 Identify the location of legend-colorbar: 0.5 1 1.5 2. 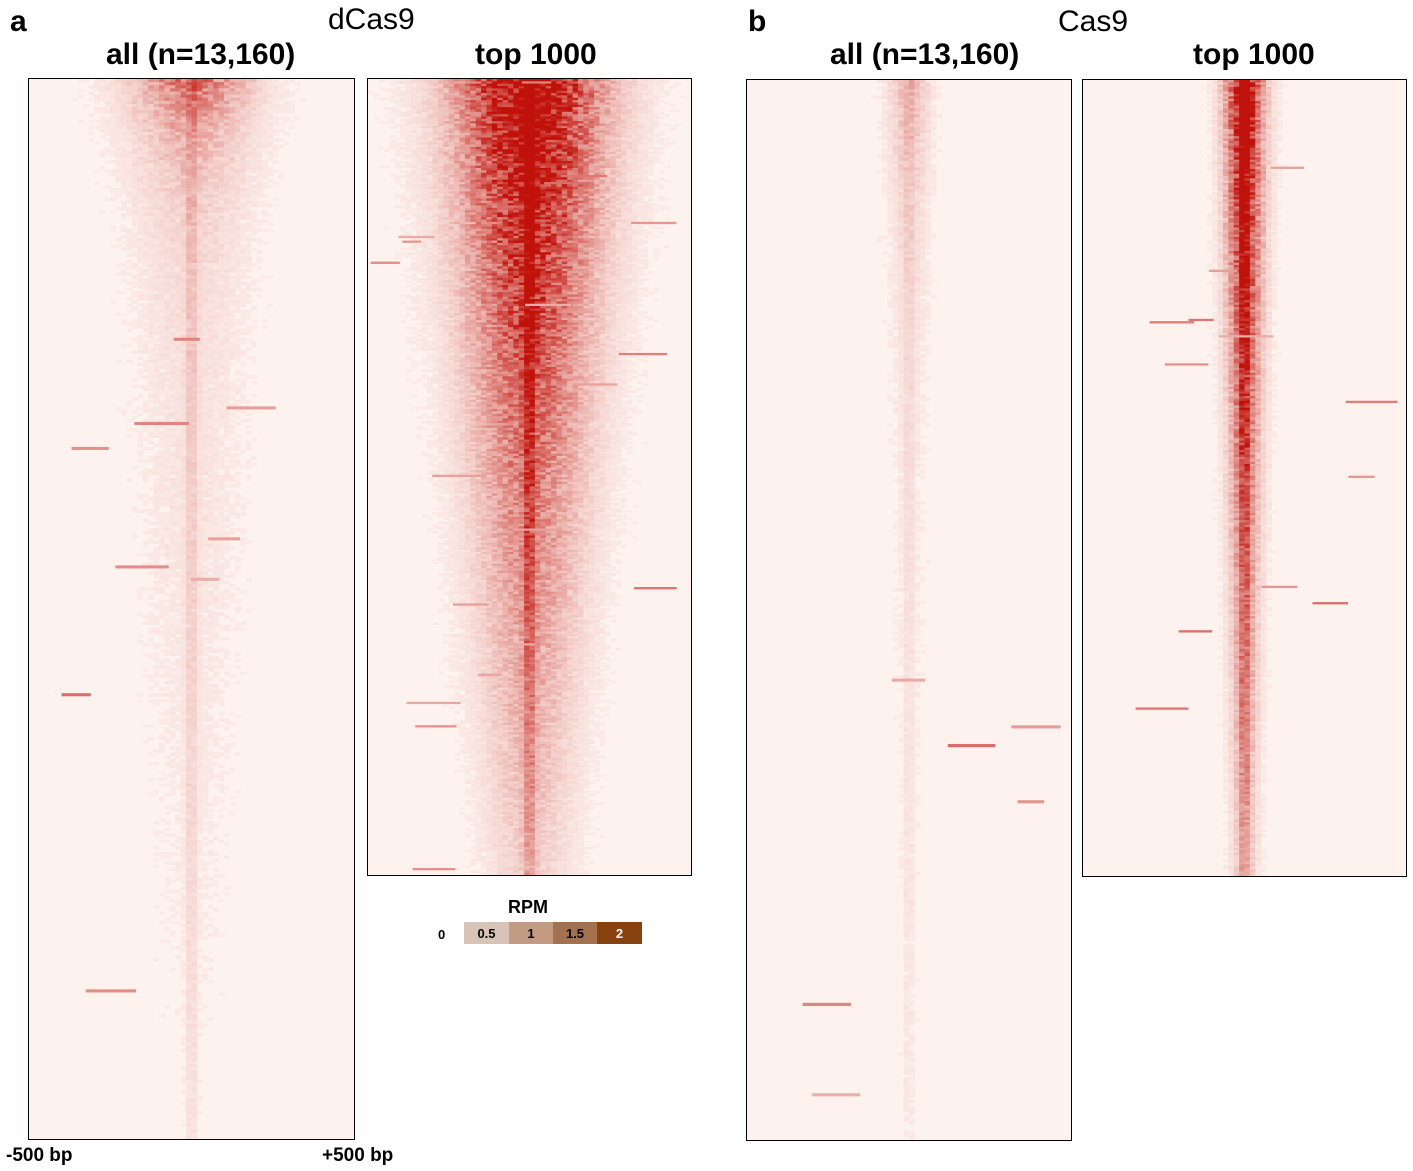
(553, 933).